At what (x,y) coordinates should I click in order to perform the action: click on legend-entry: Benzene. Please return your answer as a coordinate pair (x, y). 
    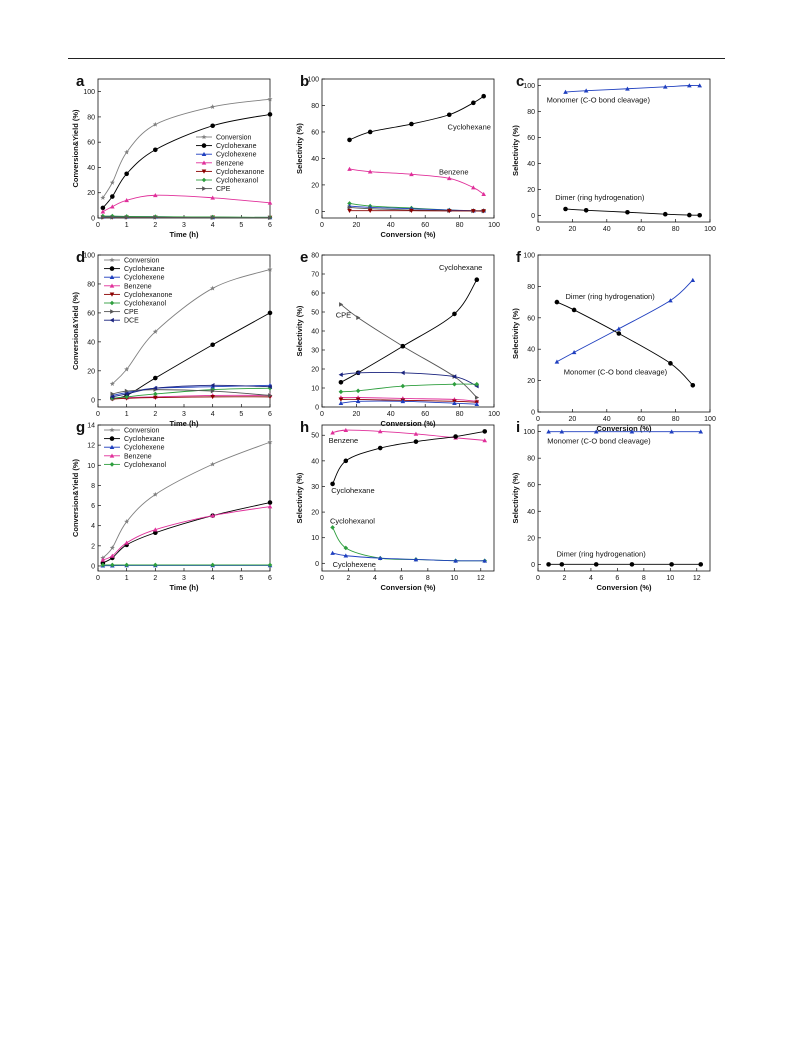
    Looking at the image, I should click on (230, 163).